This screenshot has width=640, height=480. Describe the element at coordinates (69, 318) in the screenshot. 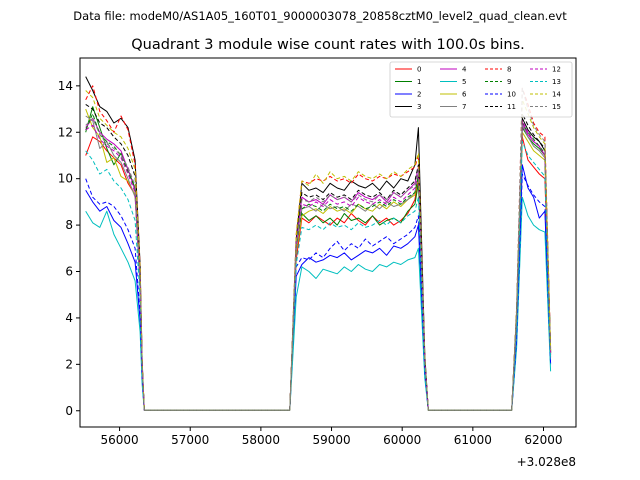

I see `y-tick-label: 4` at that location.